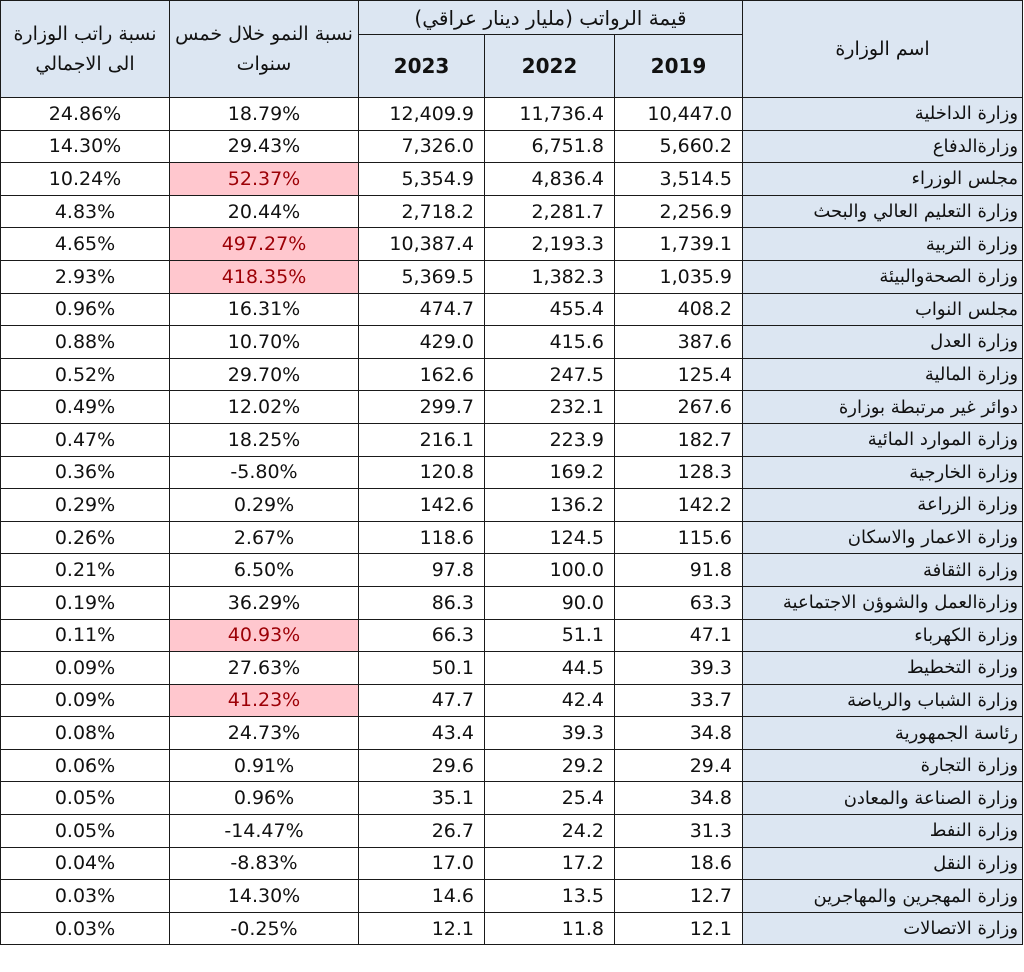  I want to click on cell-growth: 10.70%, so click(264, 342).